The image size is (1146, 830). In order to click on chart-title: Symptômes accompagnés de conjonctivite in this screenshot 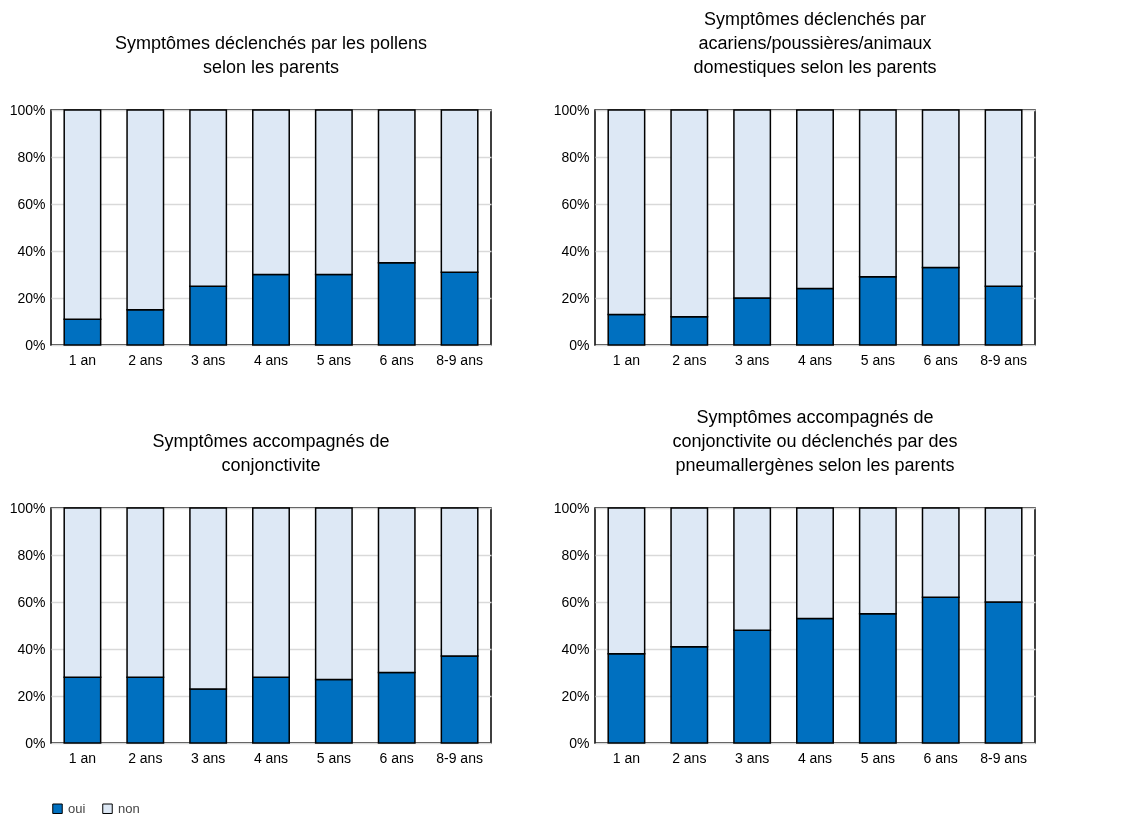, I will do `click(271, 453)`.